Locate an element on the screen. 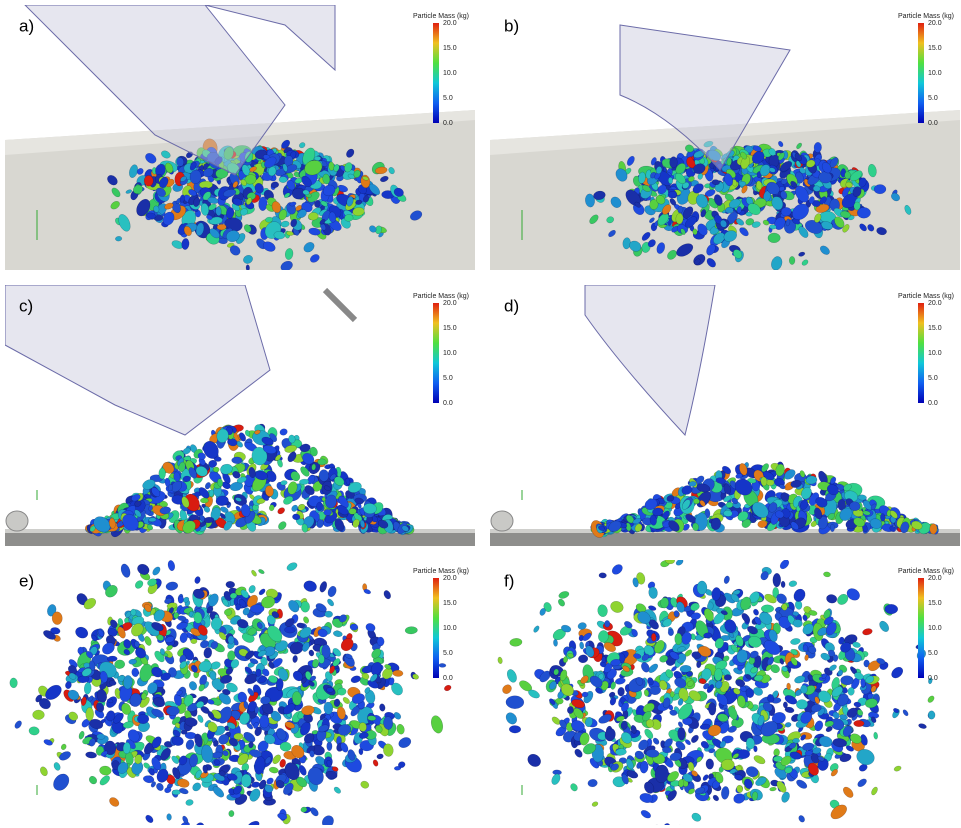 This screenshot has height=828, width=961. panel-label: b) is located at coordinates (511, 25).